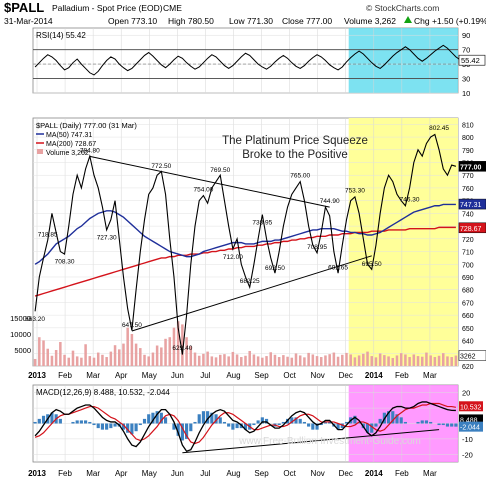 The height and width of the screenshot is (486, 486). Describe the element at coordinates (86, 125) in the screenshot. I see `price-legend-symbol: $PALL (Daily) 777.00 (31 Mar)` at that location.